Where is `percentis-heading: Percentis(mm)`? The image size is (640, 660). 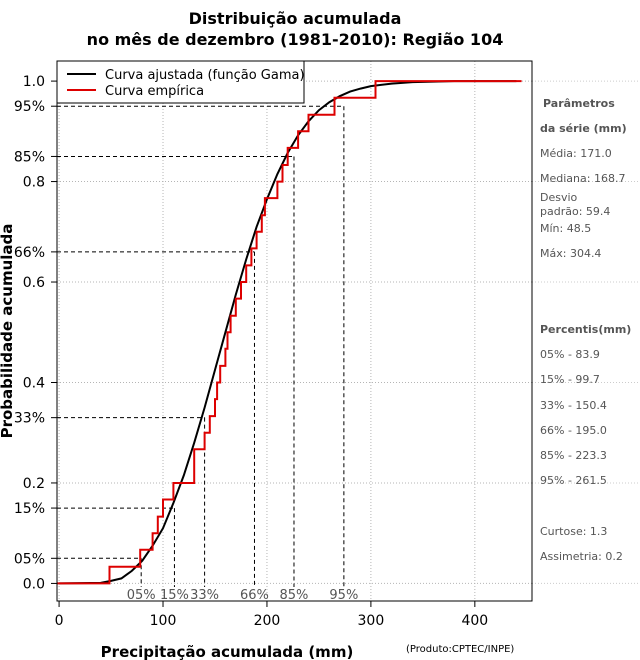
percentis-heading: Percentis(mm) is located at coordinates (585, 329).